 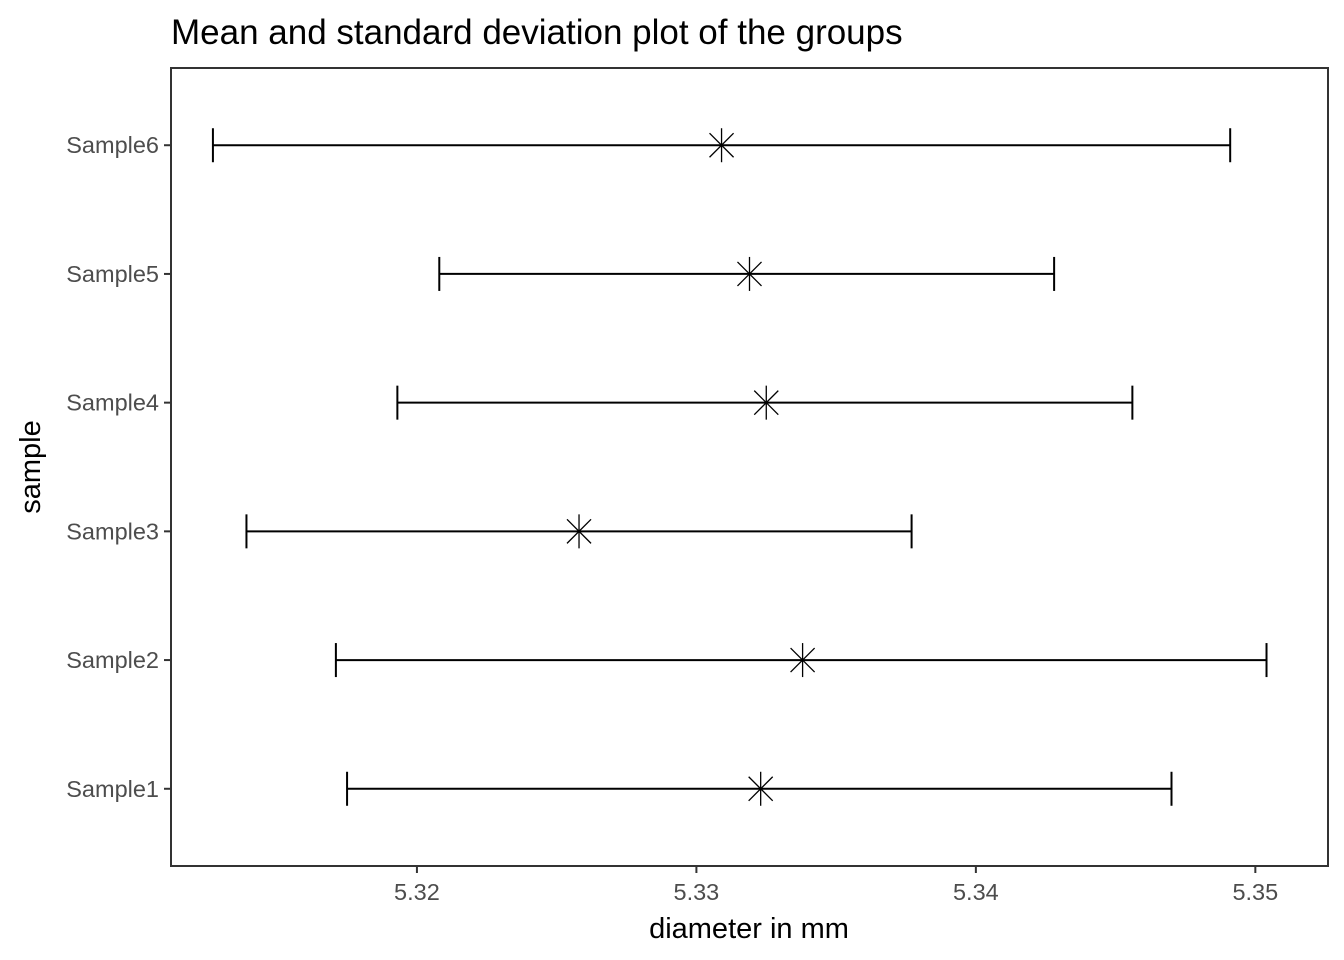 I want to click on x-tick-label: 5.33, so click(x=697, y=892).